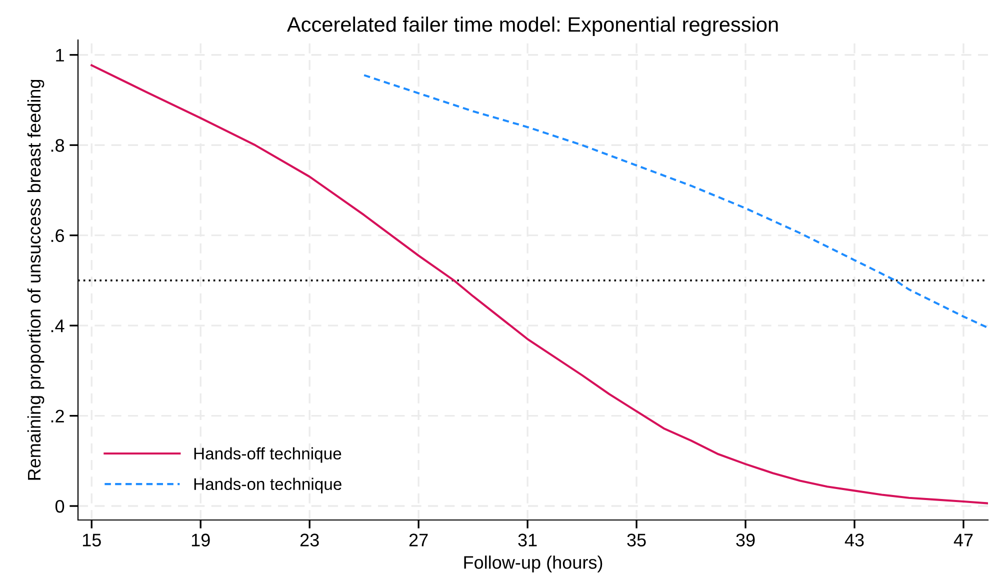 The width and height of the screenshot is (992, 585). I want to click on y-axis-title: Remaining proportion of unsuccess breast feeding, so click(35, 280).